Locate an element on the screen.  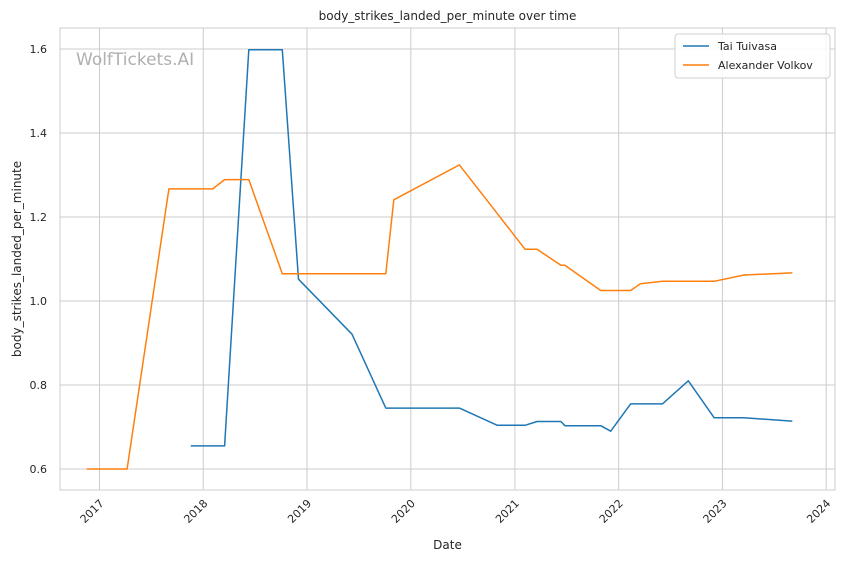
y-axis-title: body_strikes_landed_per_minute is located at coordinates (17, 259).